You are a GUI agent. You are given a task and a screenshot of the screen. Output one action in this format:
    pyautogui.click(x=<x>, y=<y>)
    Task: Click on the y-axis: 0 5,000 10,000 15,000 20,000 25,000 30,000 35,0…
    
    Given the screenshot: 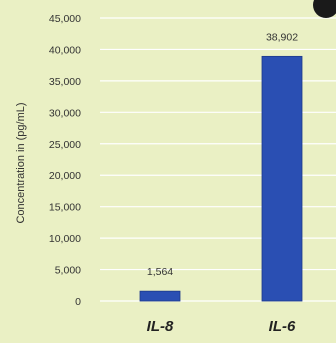 What is the action you would take?
    pyautogui.click(x=65, y=160)
    